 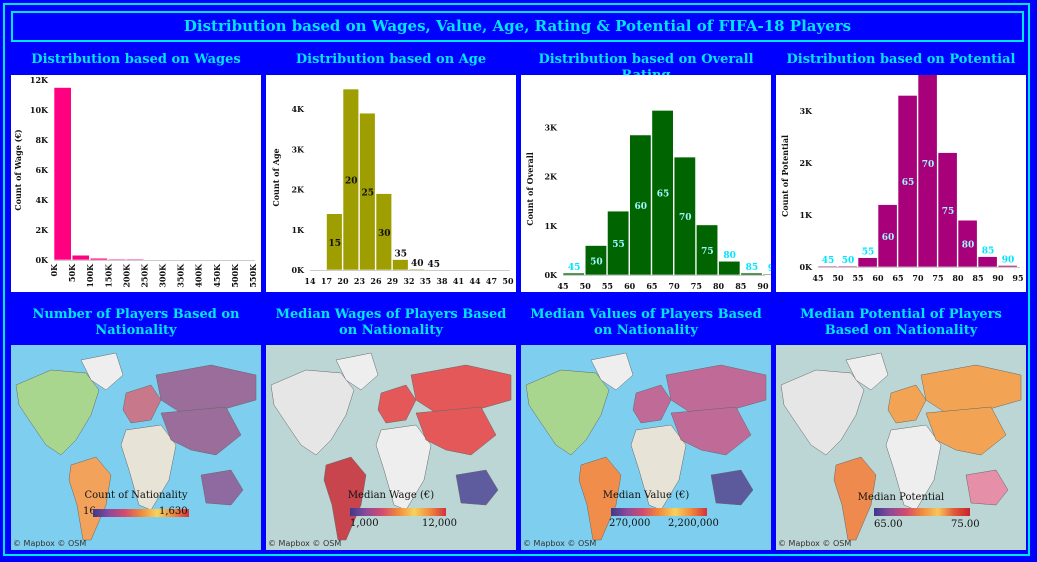 I want to click on map-legend-min: 65.00, so click(x=888, y=524).